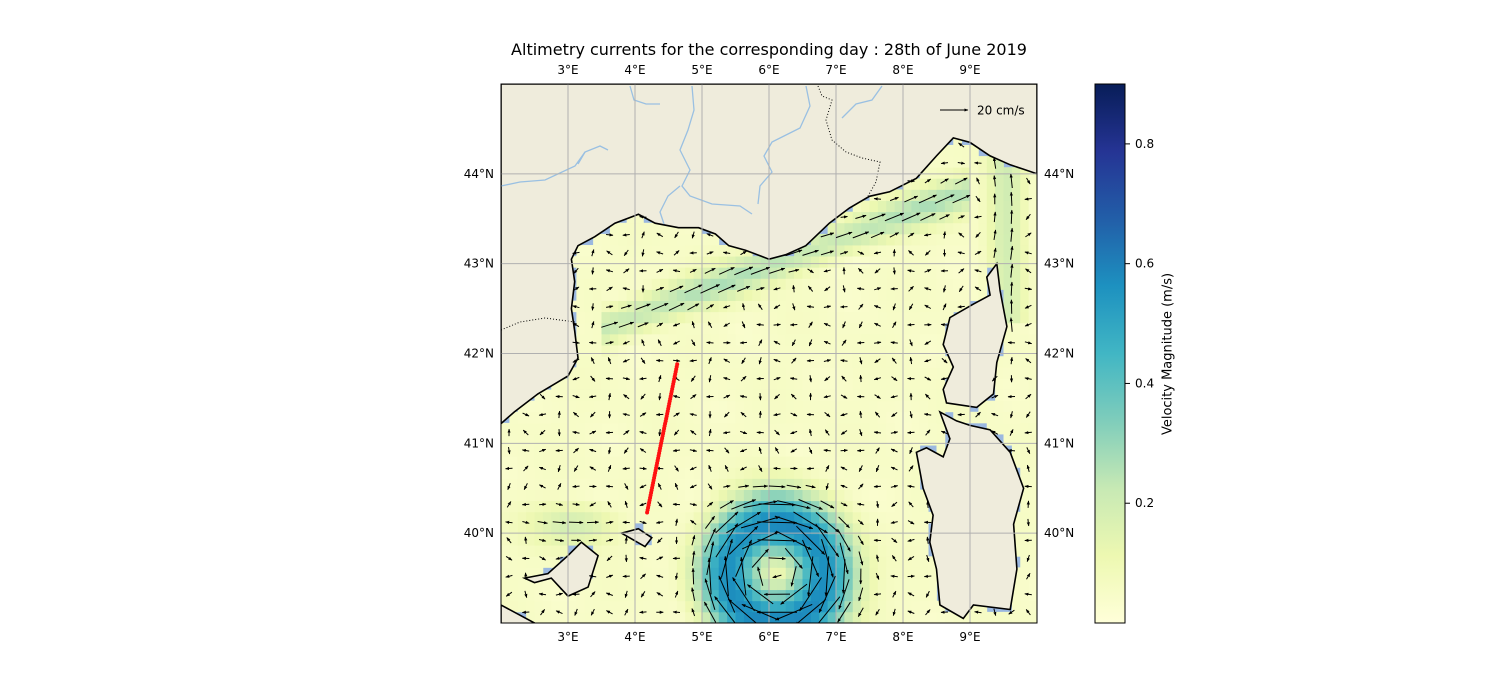 Image resolution: width=1500 pixels, height=700 pixels. Describe the element at coordinates (975, 335) in the screenshot. I see `land-polygon` at that location.